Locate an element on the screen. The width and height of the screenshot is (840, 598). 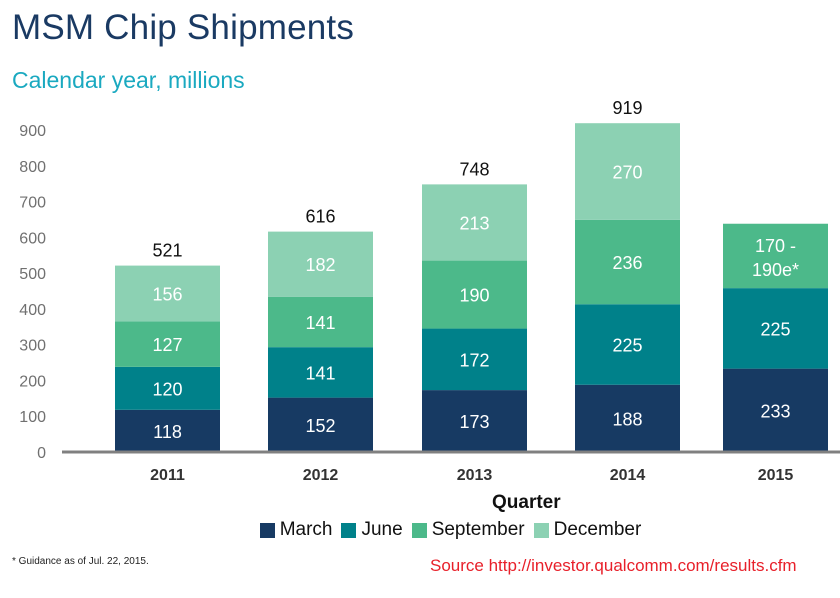
segment-label: 233 is located at coordinates (775, 411).